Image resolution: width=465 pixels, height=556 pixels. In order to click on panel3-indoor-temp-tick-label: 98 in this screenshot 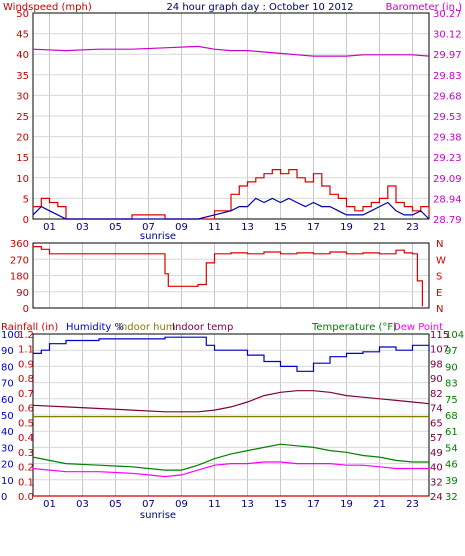, I will do `click(436, 364)`.